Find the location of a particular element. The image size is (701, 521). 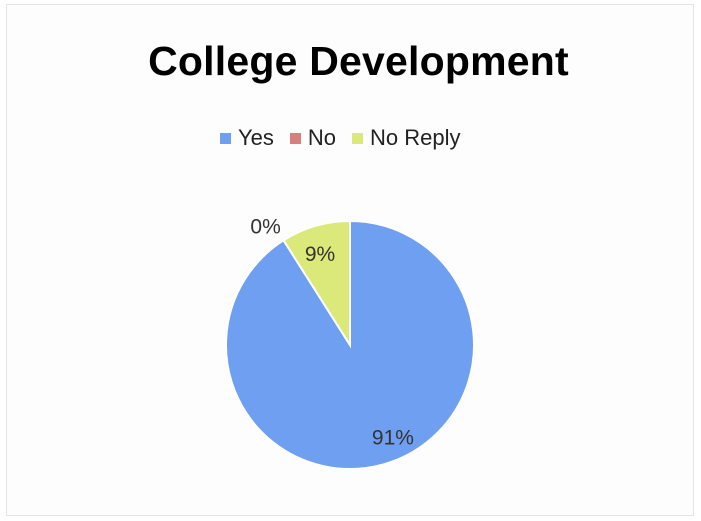

legend-item-yes: Yes is located at coordinates (247, 138).